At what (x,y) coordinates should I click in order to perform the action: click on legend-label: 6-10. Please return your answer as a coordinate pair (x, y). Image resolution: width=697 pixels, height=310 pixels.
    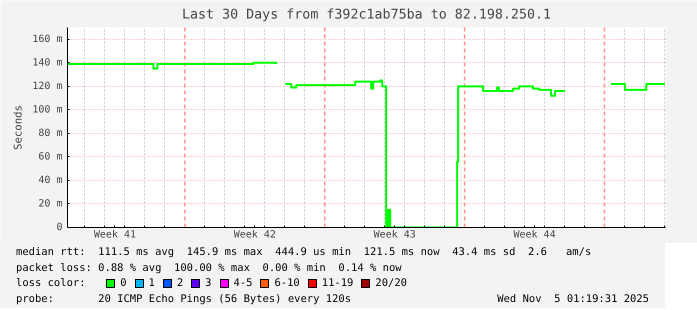
    Looking at the image, I should click on (287, 284).